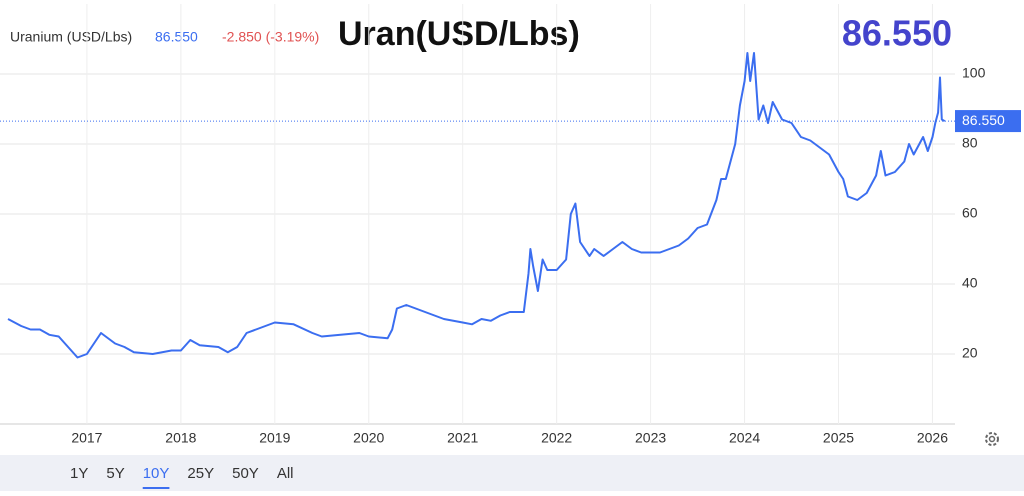 The height and width of the screenshot is (496, 1024). What do you see at coordinates (970, 213) in the screenshot?
I see `y-tick-label: 60` at bounding box center [970, 213].